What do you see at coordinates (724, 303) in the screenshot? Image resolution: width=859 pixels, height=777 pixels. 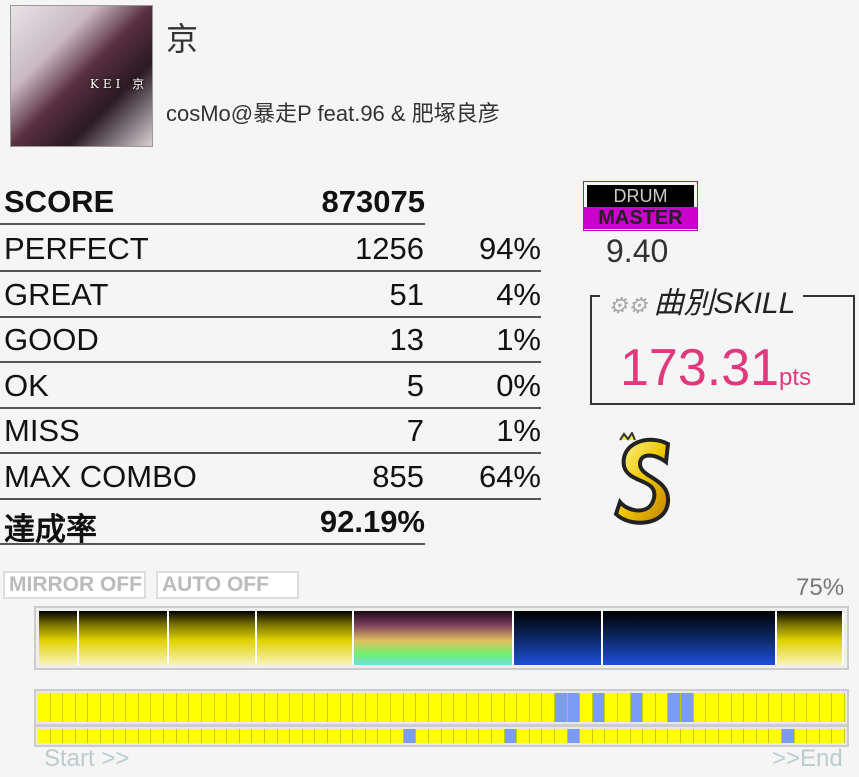 I see `skill-label-text: 曲別SKILL` at bounding box center [724, 303].